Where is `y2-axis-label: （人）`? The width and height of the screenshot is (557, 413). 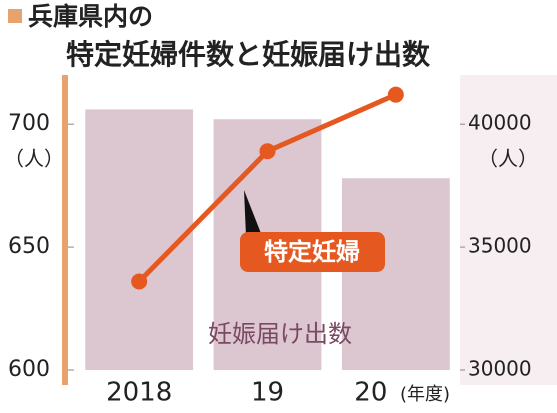
y2-axis-label: （人） is located at coordinates (508, 159).